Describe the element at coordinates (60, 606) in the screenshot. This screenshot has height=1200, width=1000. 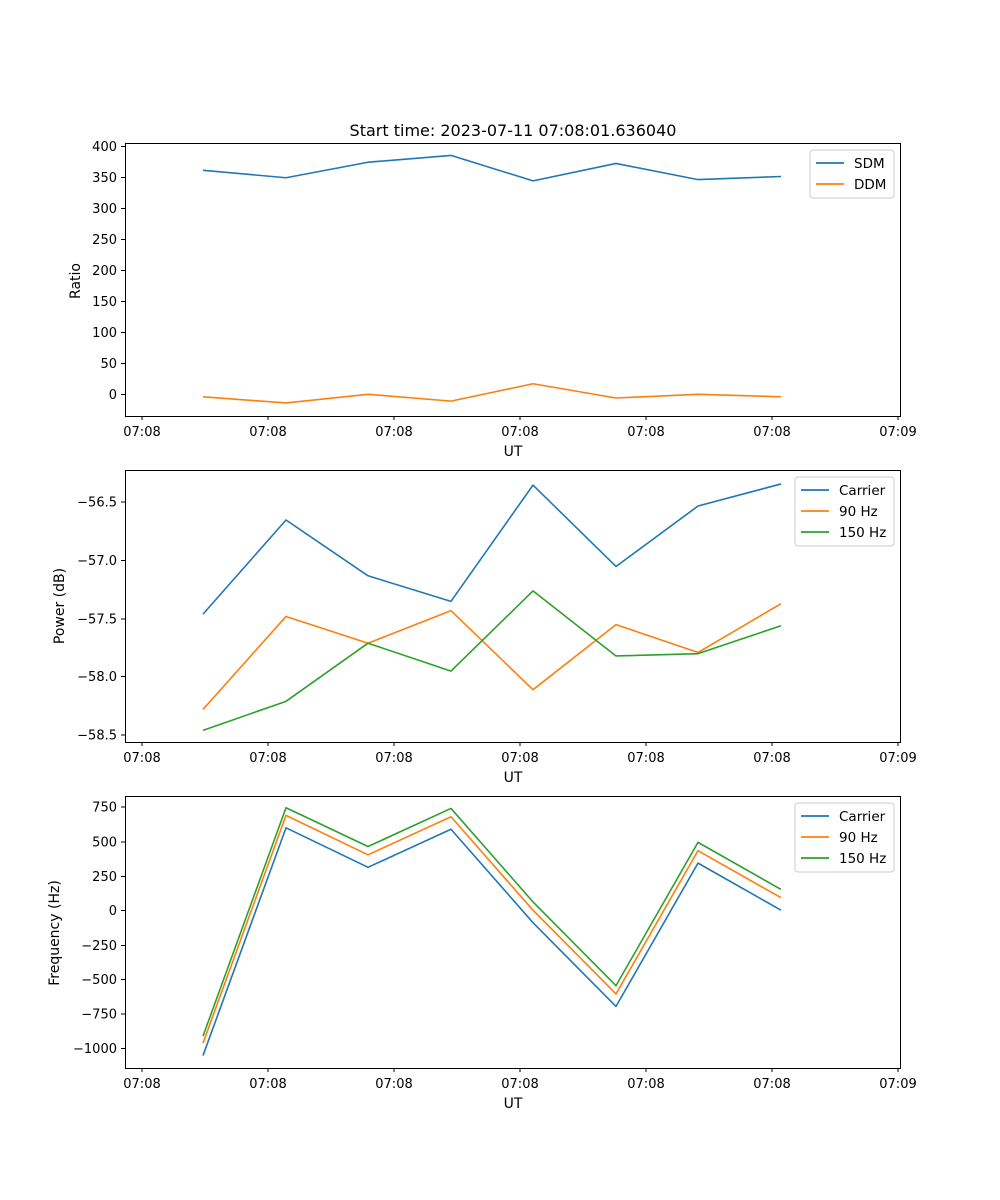
I see `y-axis-label: Power (dB)` at that location.